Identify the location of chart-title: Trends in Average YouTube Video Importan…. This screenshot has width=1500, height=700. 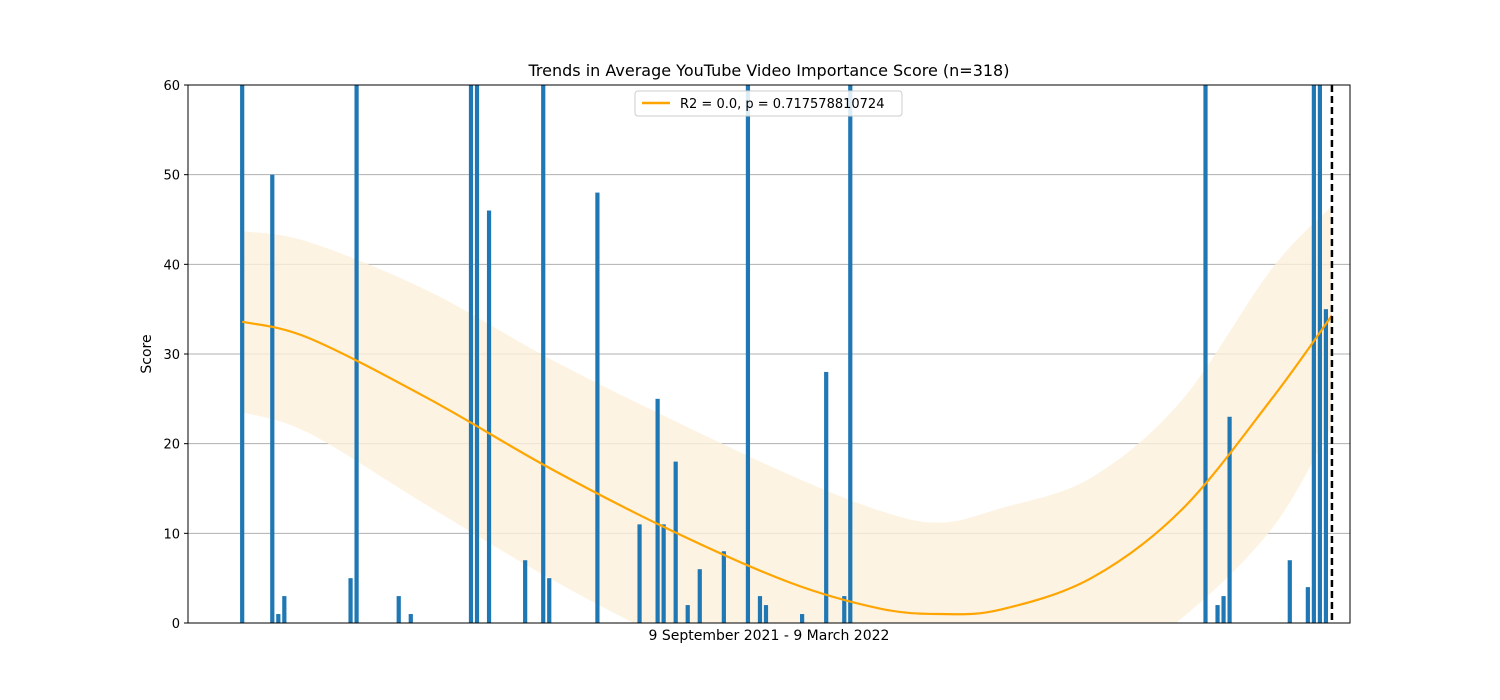
(769, 70).